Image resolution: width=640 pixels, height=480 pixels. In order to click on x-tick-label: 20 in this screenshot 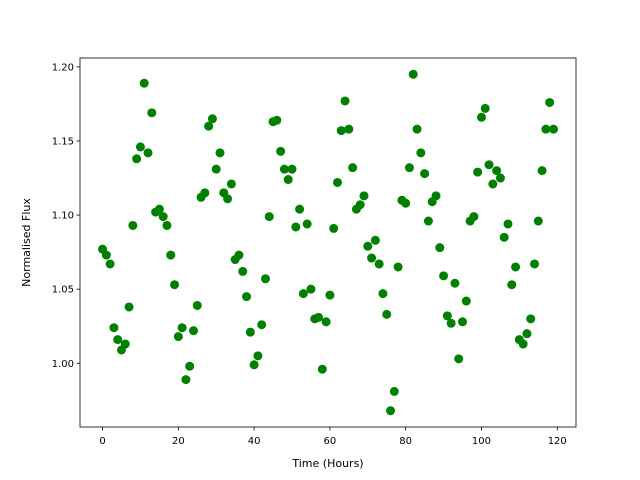, I will do `click(178, 441)`.